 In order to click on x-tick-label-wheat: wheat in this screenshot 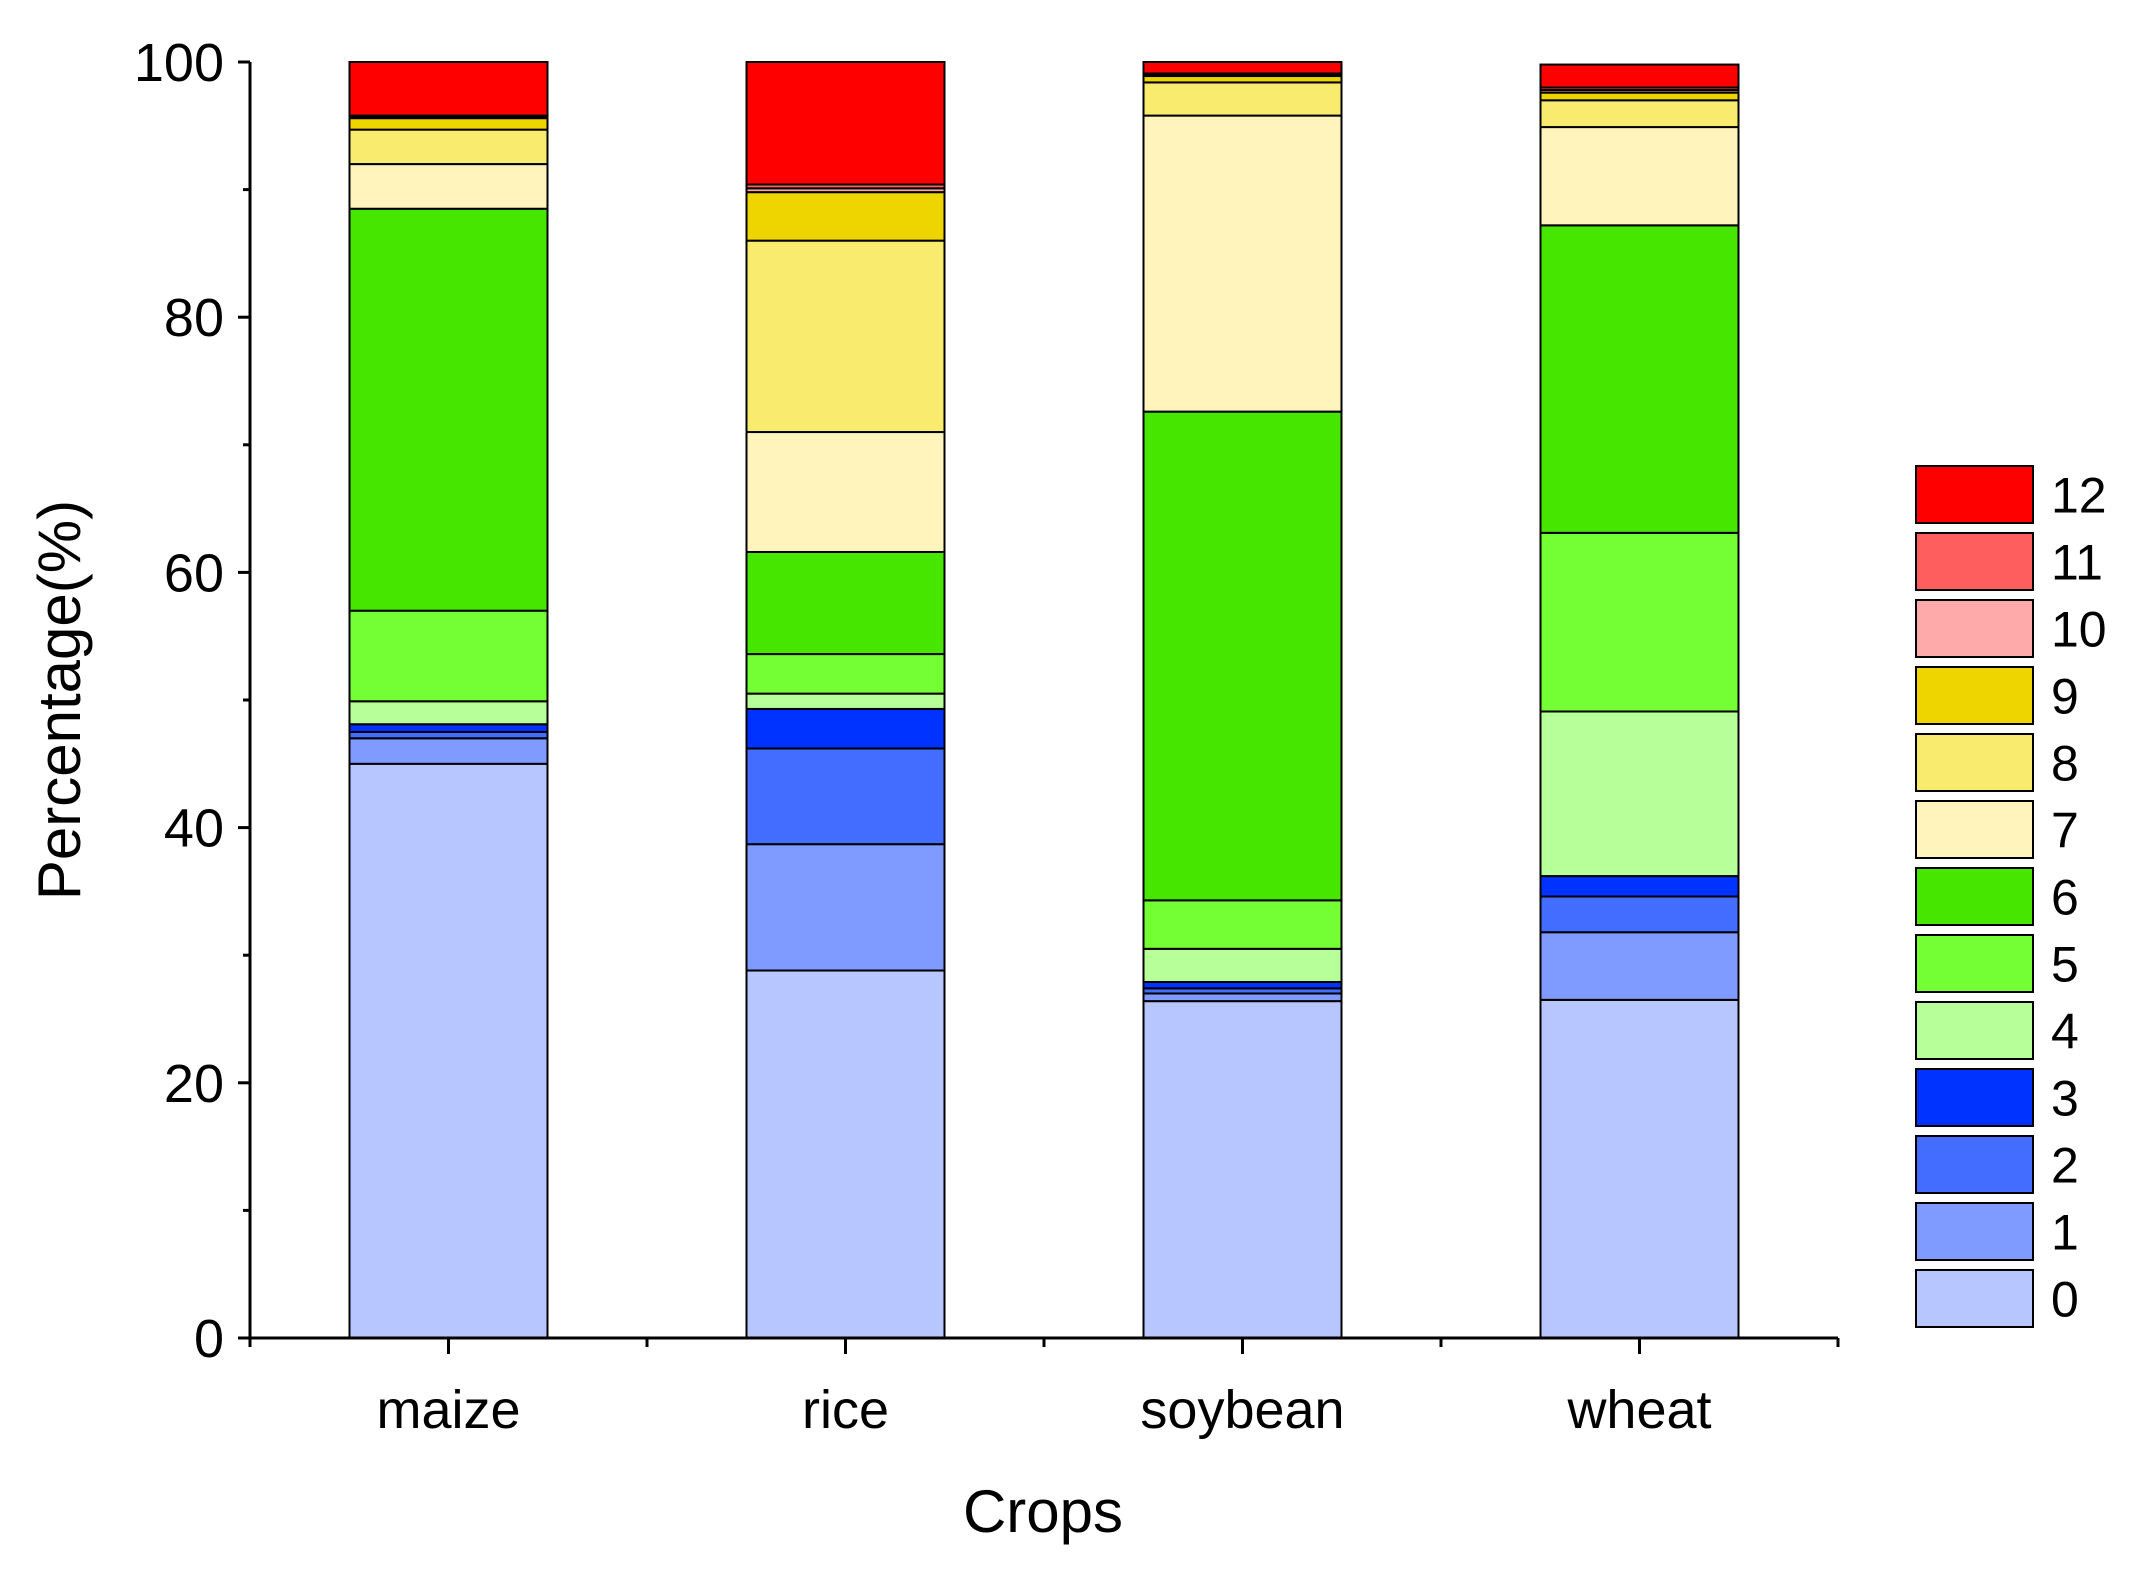, I will do `click(1638, 1410)`.